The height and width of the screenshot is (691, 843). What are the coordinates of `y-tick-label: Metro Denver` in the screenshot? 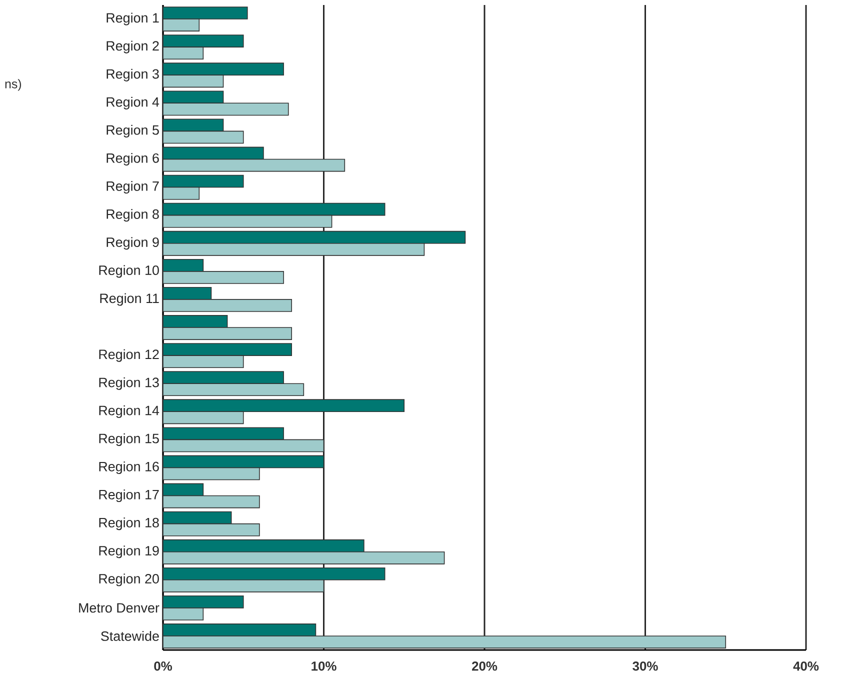 It's located at (119, 608).